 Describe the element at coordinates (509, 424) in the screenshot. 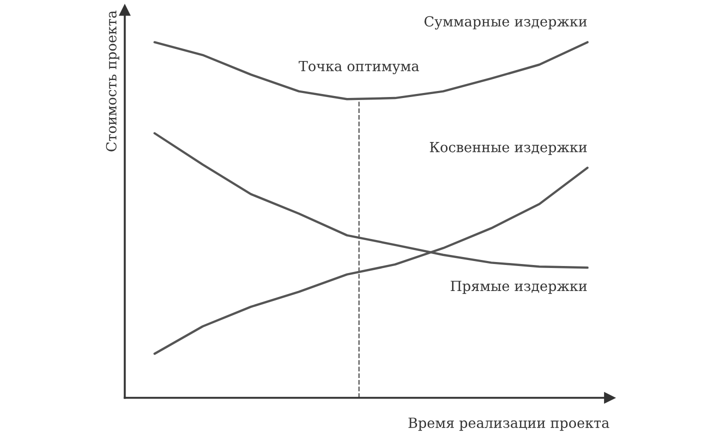

I see `x-axis-title: Время реализации проекта` at that location.